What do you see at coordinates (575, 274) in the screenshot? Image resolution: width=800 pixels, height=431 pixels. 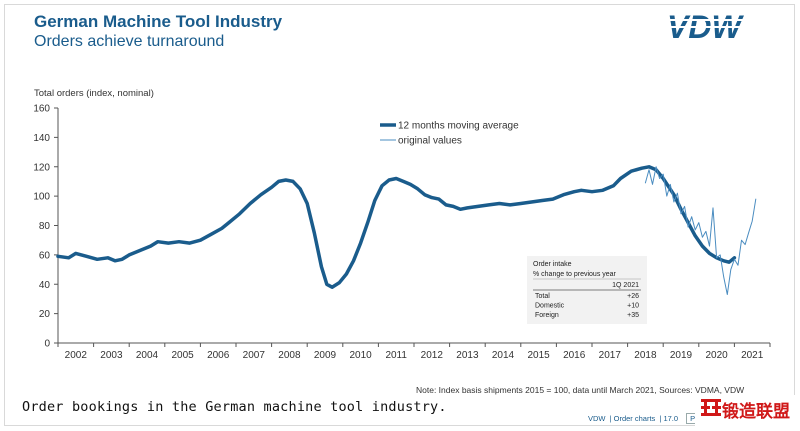 I see `inset-subtitle: % change to previous year` at bounding box center [575, 274].